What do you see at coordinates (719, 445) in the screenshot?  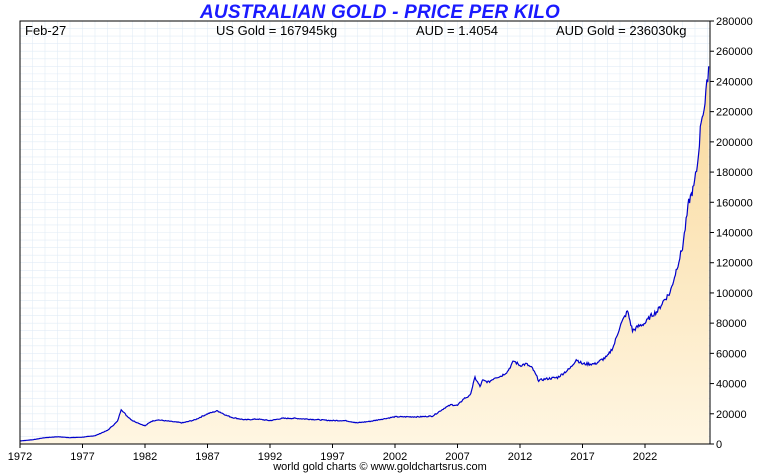 I see `y-tick-label: 0` at bounding box center [719, 445].